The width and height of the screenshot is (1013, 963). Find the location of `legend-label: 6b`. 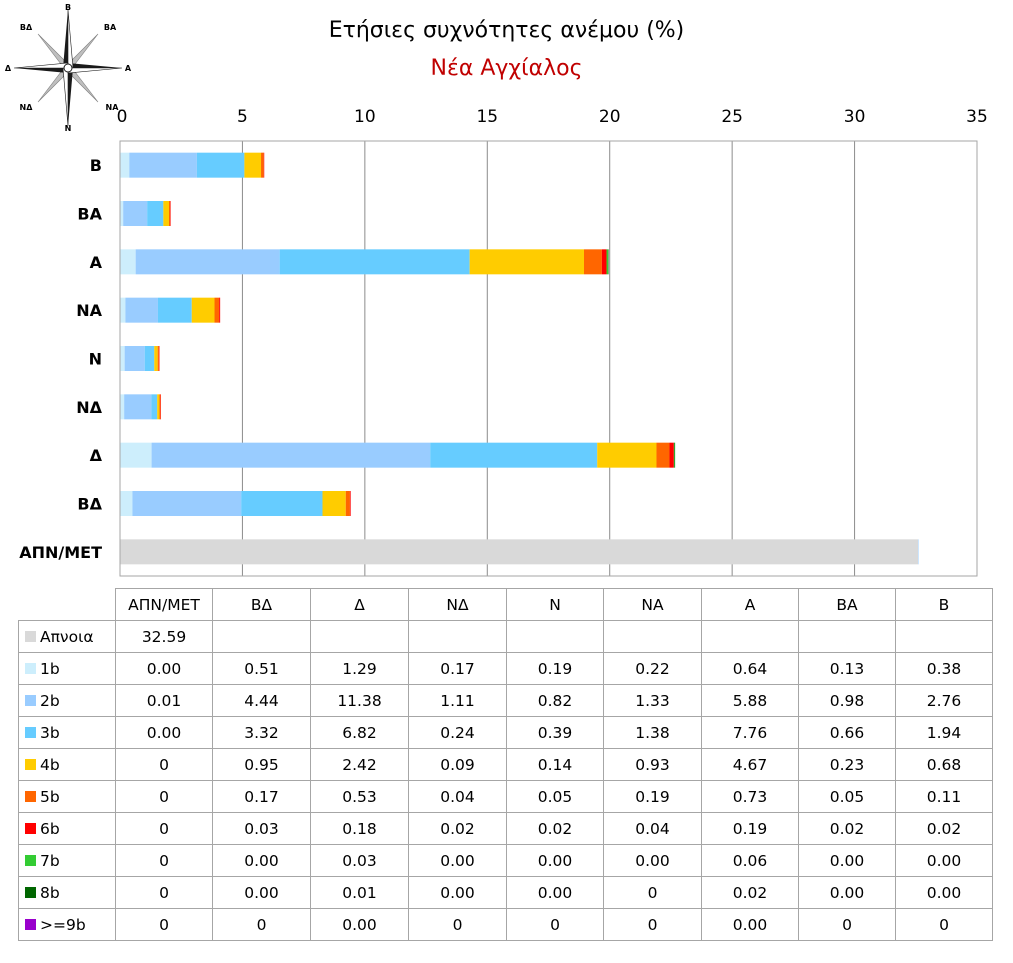

legend-label: 6b is located at coordinates (50, 828).